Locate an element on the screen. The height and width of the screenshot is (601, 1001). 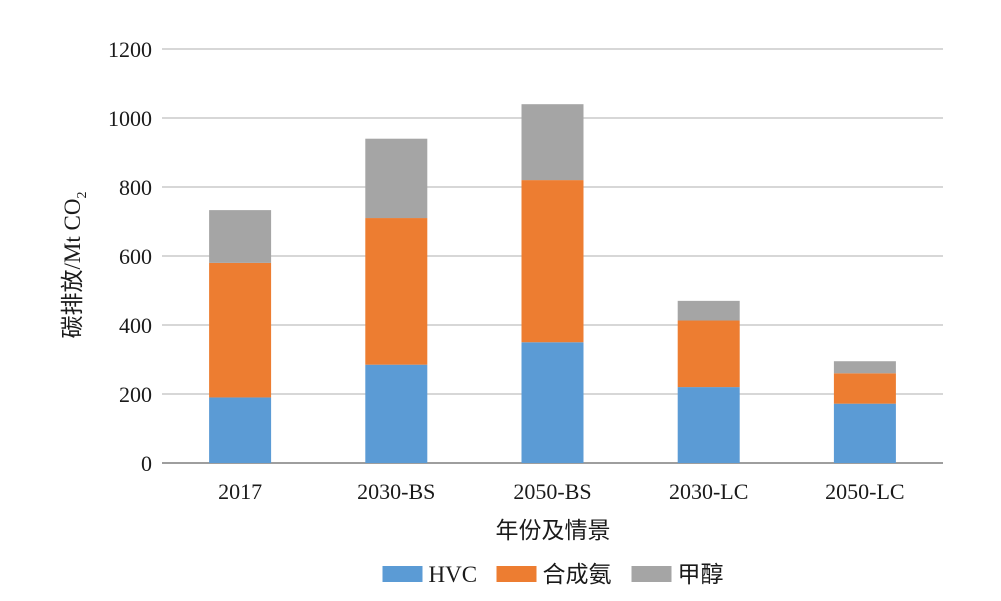
legend: HVC 合成氨 甲醇 is located at coordinates (553, 574).